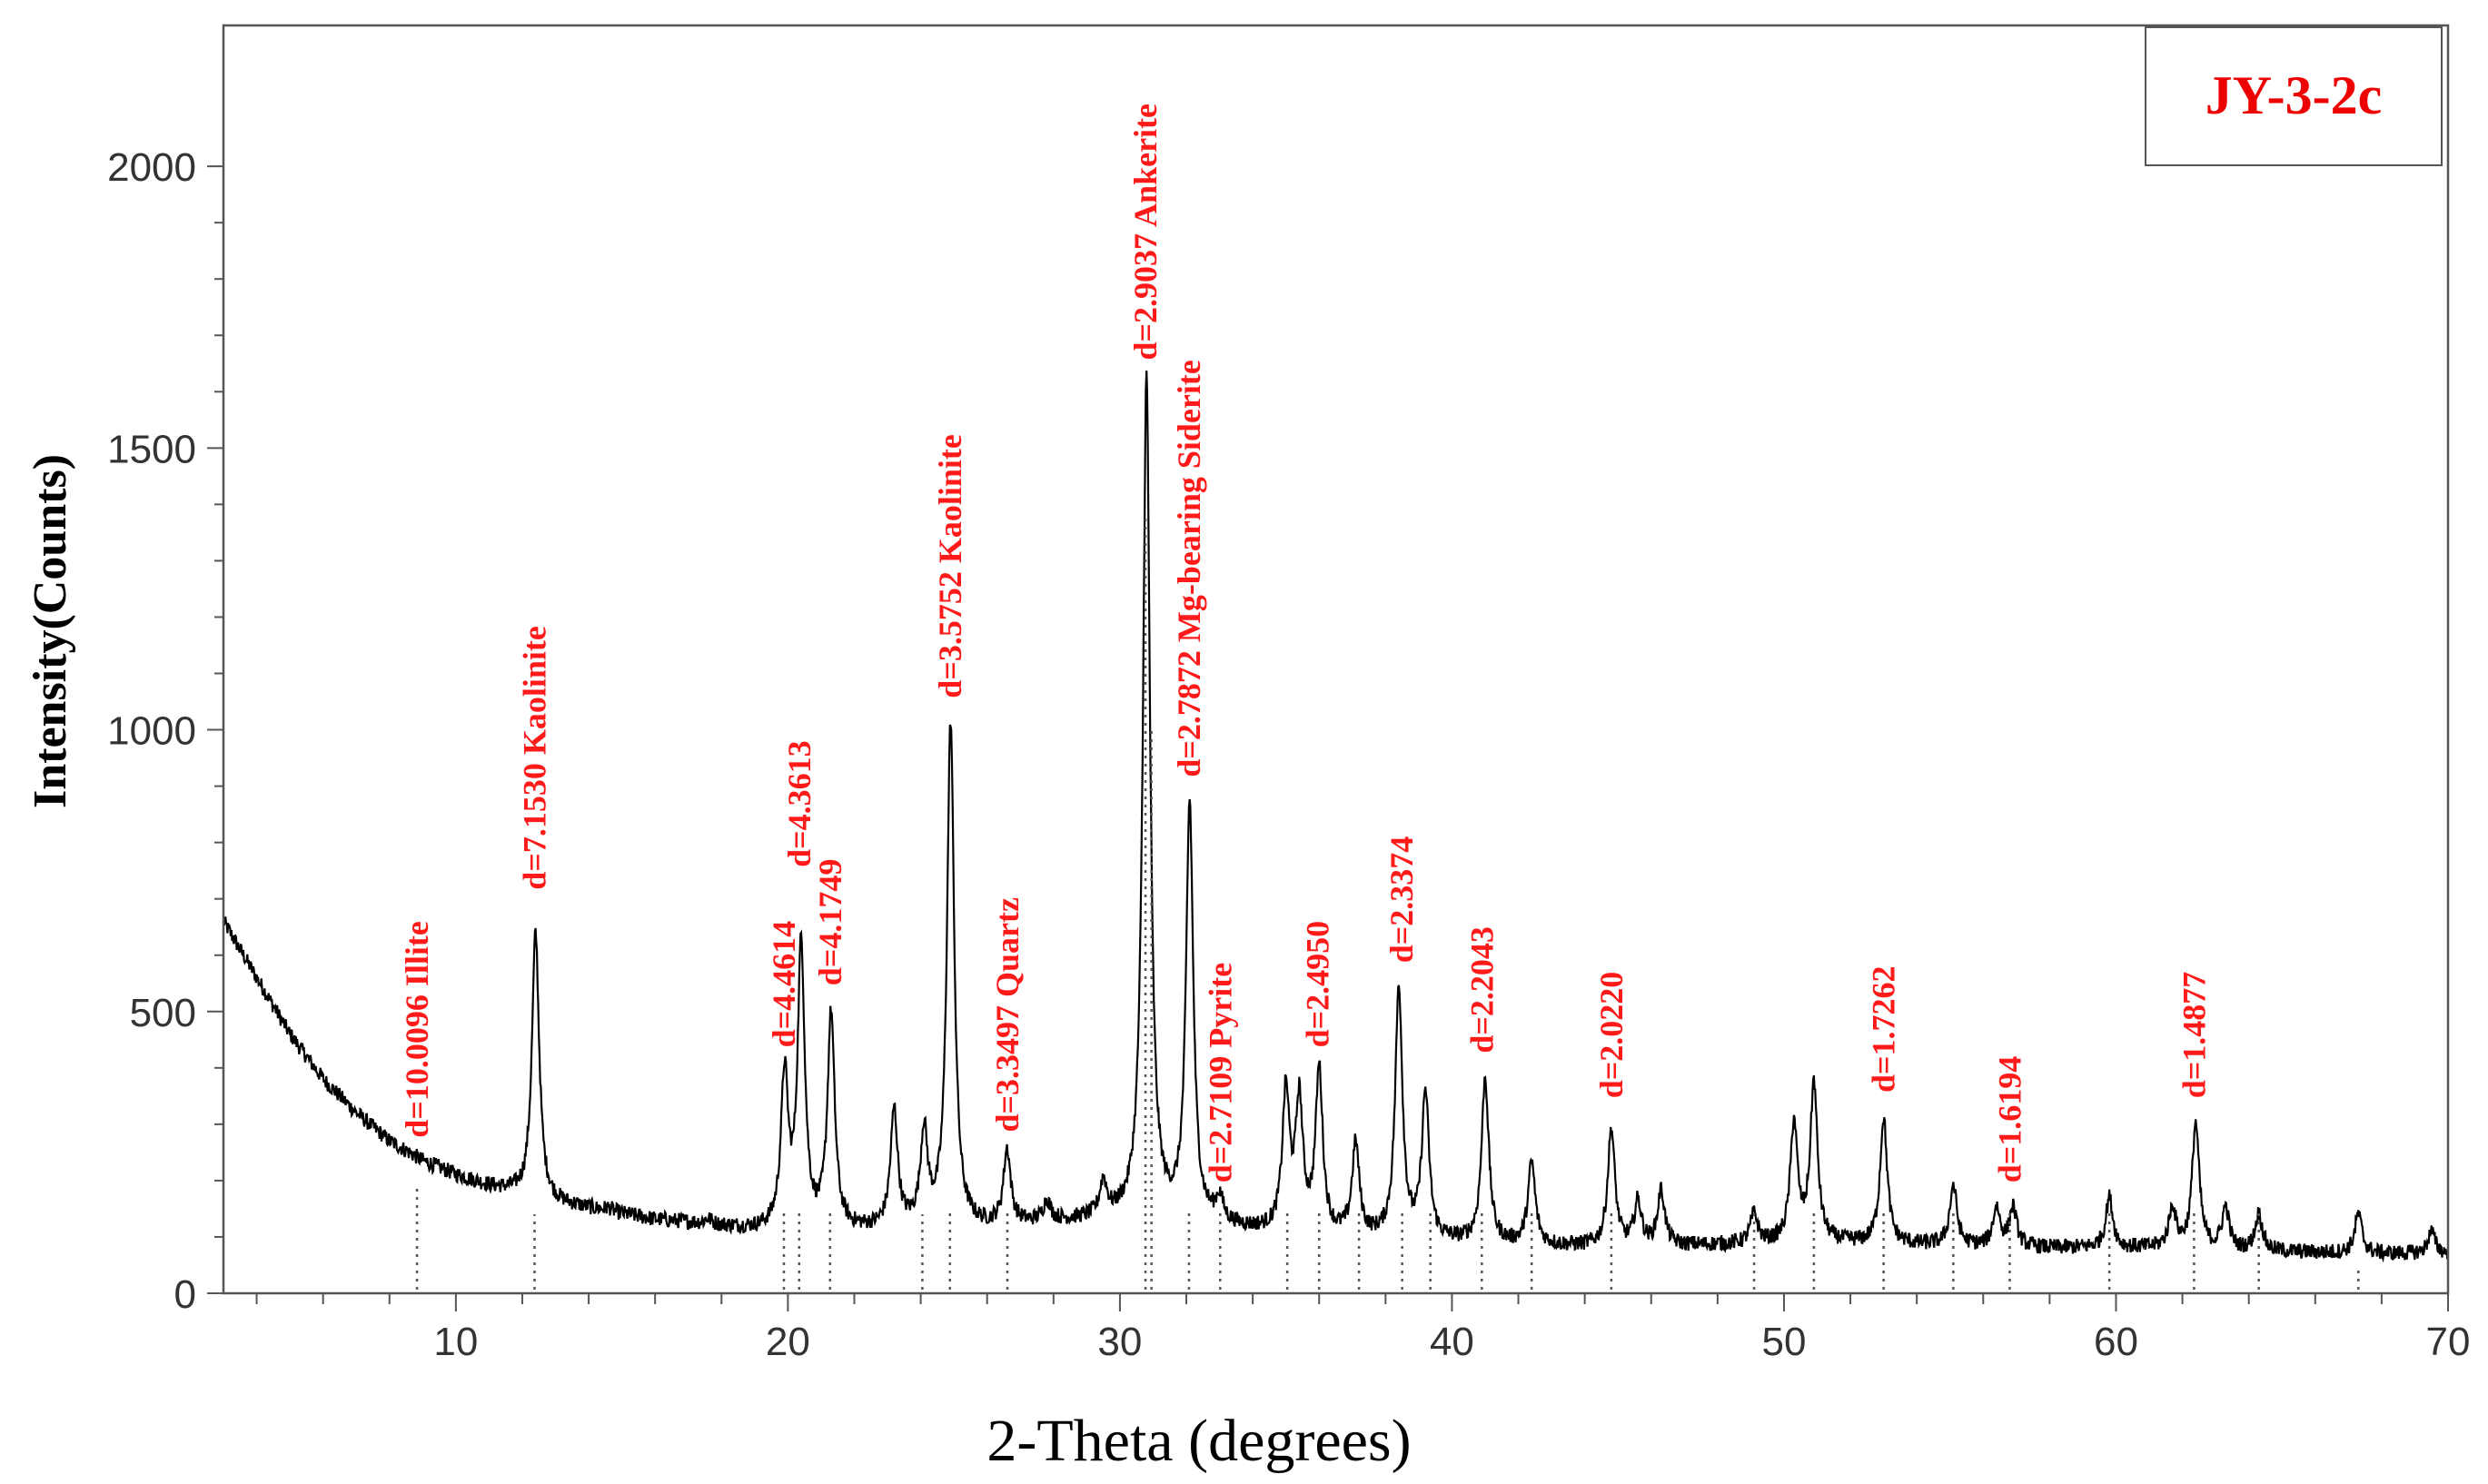 The image size is (2488, 1484). What do you see at coordinates (535, 758) in the screenshot?
I see `peak-label: d=7.1530 Kaolinite` at bounding box center [535, 758].